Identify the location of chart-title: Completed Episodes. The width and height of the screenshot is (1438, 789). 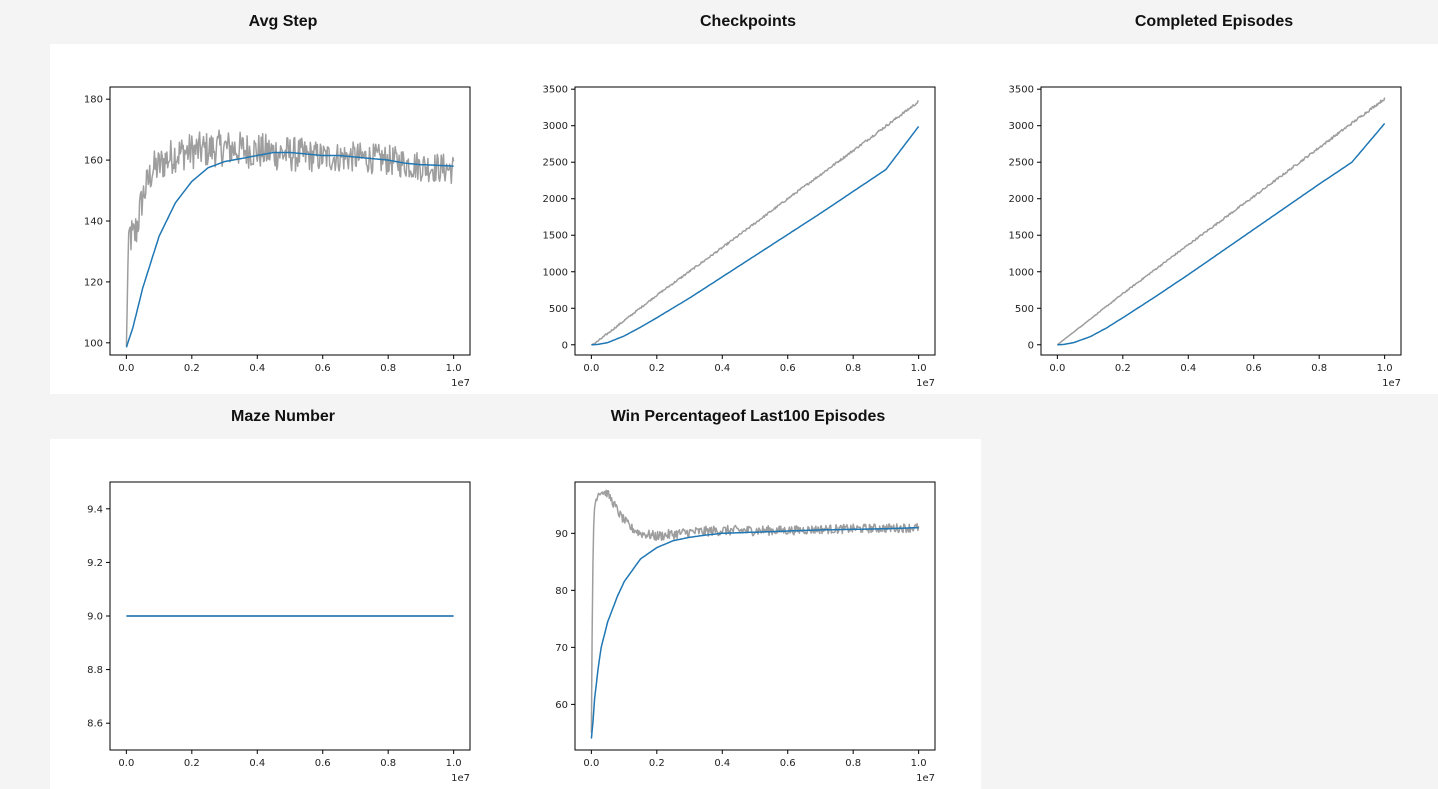
(1214, 21).